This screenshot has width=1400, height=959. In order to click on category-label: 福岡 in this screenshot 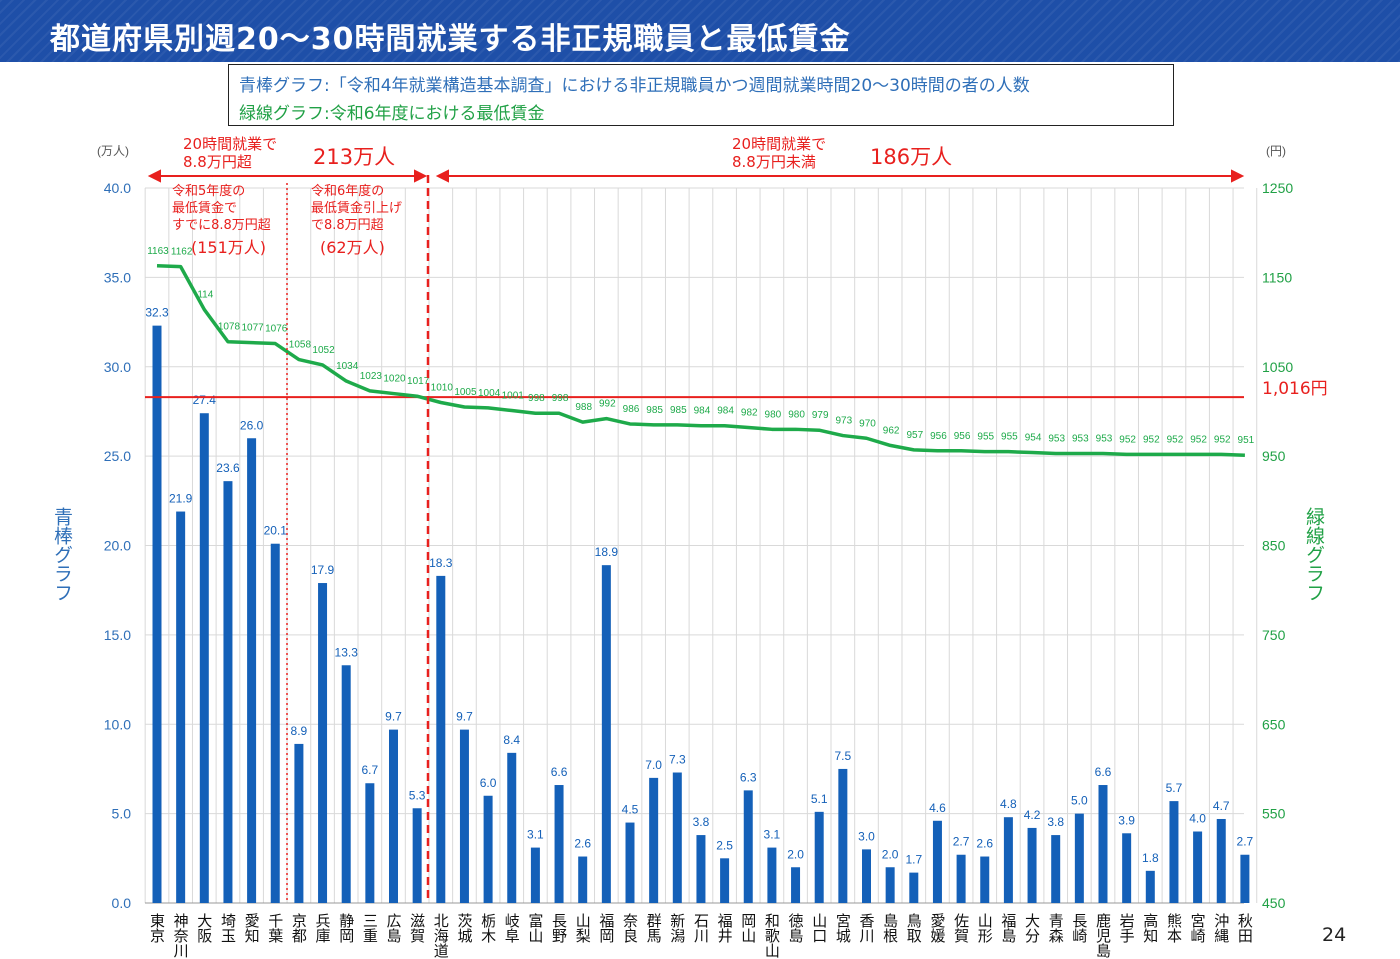, I will do `click(606, 928)`.